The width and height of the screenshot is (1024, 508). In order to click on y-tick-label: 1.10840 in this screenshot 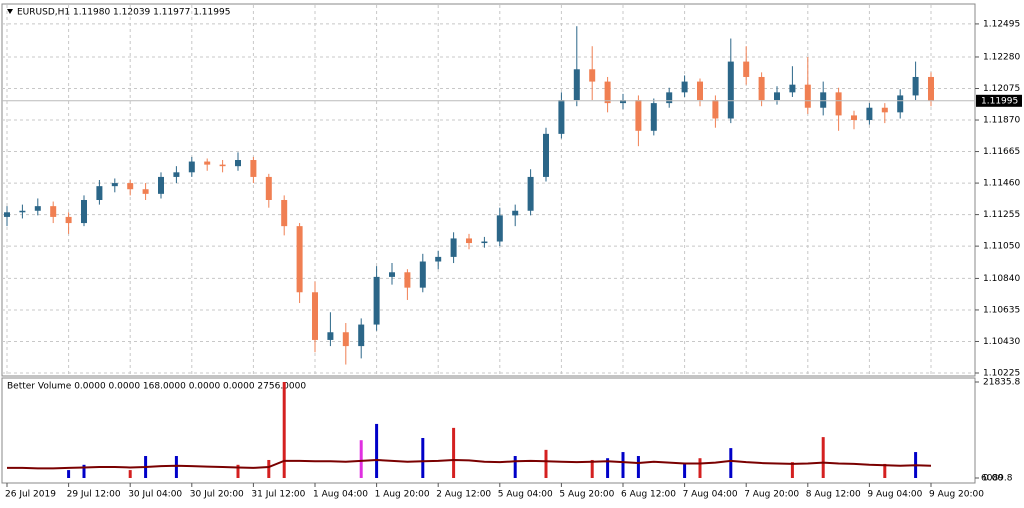, I will do `click(1001, 279)`.